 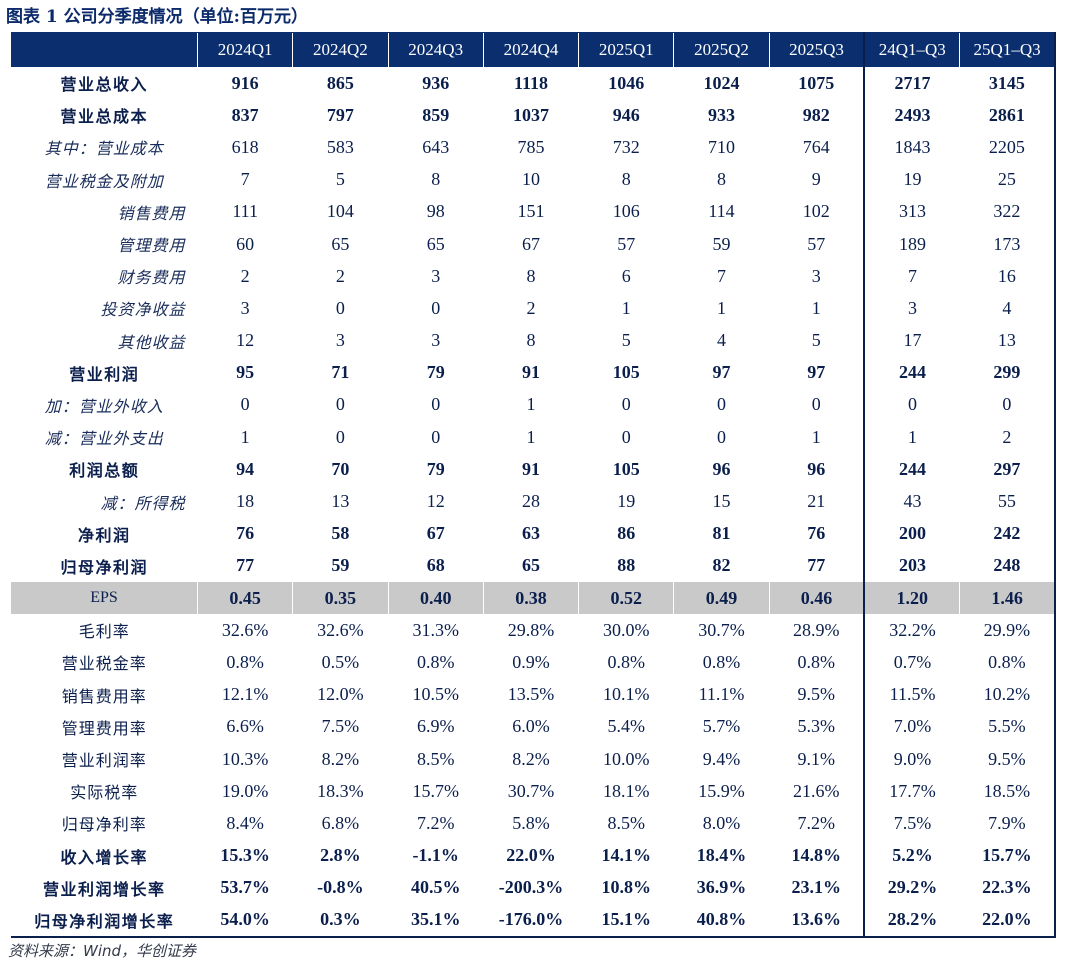 What do you see at coordinates (104, 825) in the screenshot?
I see `row-label: 归母净利率` at bounding box center [104, 825].